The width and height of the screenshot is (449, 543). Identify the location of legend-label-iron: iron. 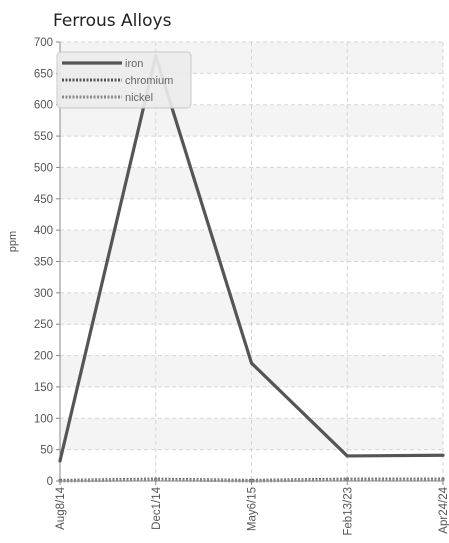
(134, 64).